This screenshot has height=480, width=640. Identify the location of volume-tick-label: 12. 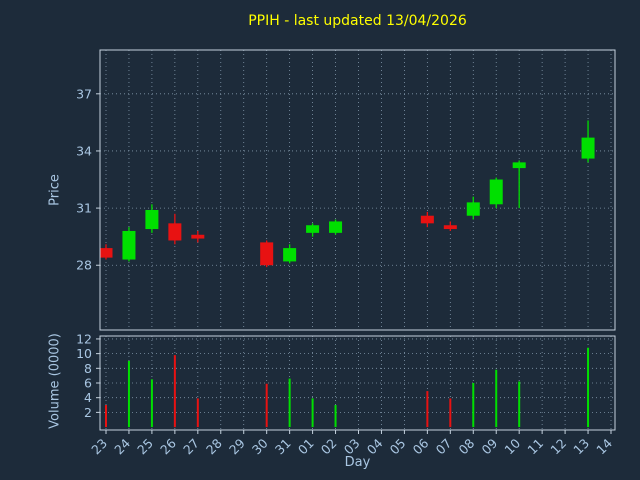
(84, 338).